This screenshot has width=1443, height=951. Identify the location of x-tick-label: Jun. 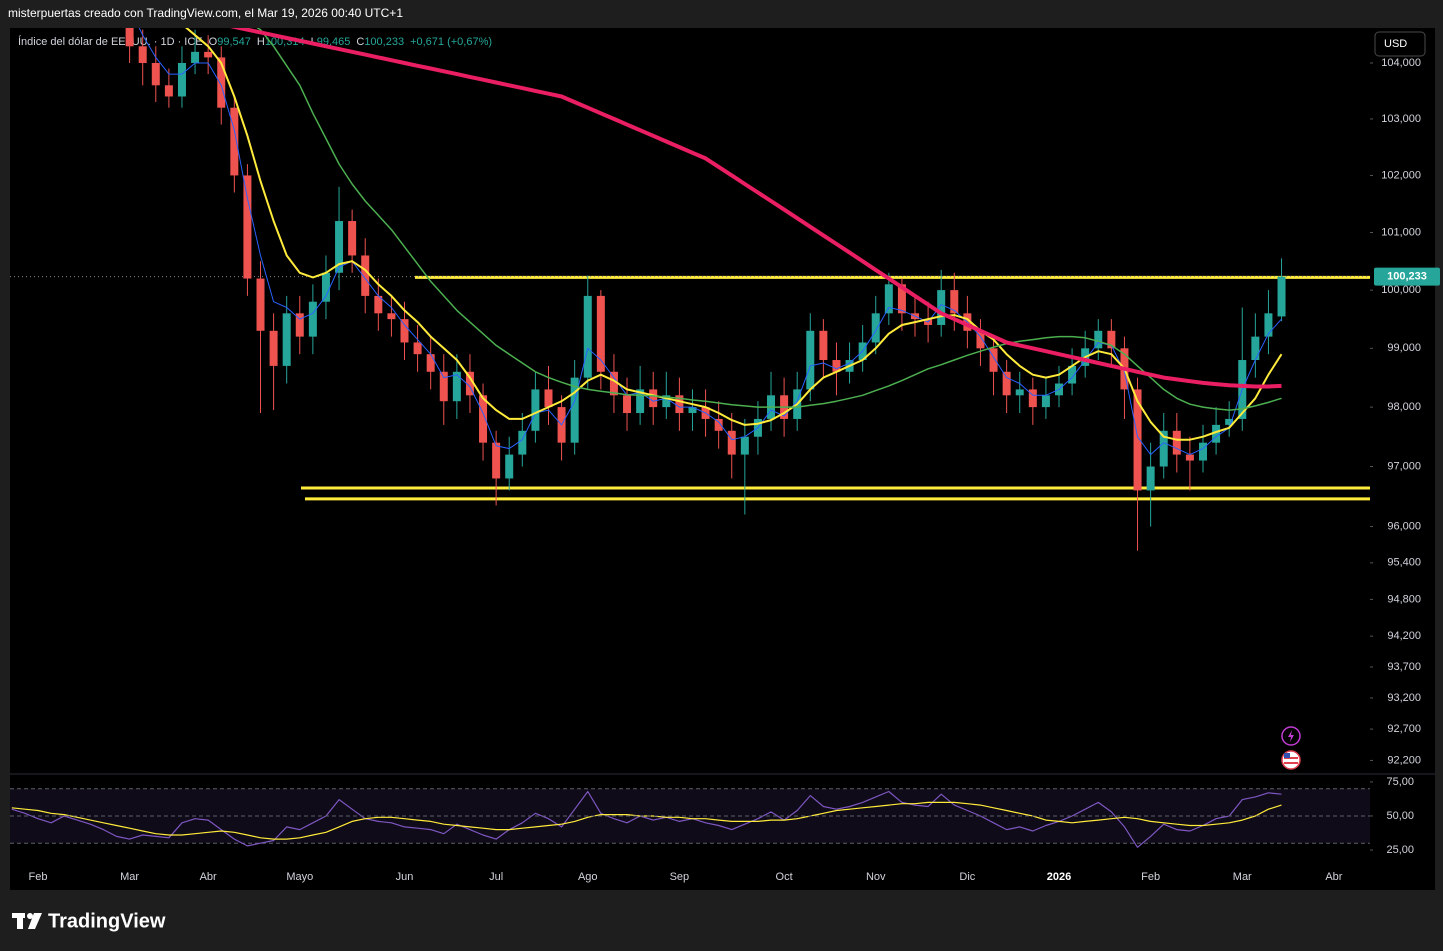
(405, 877).